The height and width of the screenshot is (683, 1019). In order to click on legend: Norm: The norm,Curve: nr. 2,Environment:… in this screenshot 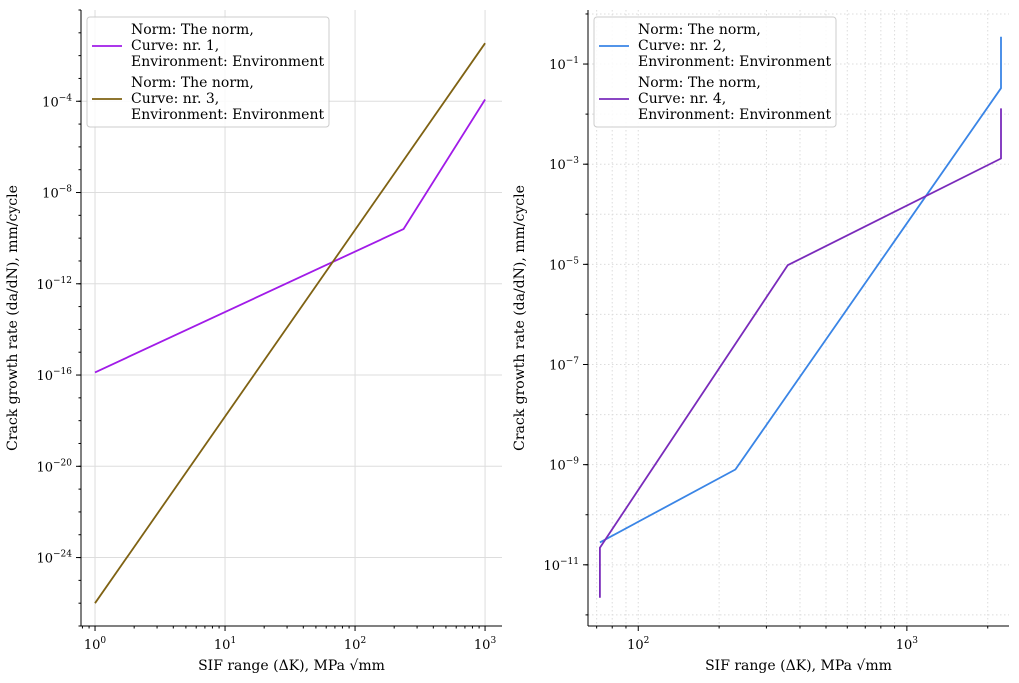, I will do `click(715, 72)`.